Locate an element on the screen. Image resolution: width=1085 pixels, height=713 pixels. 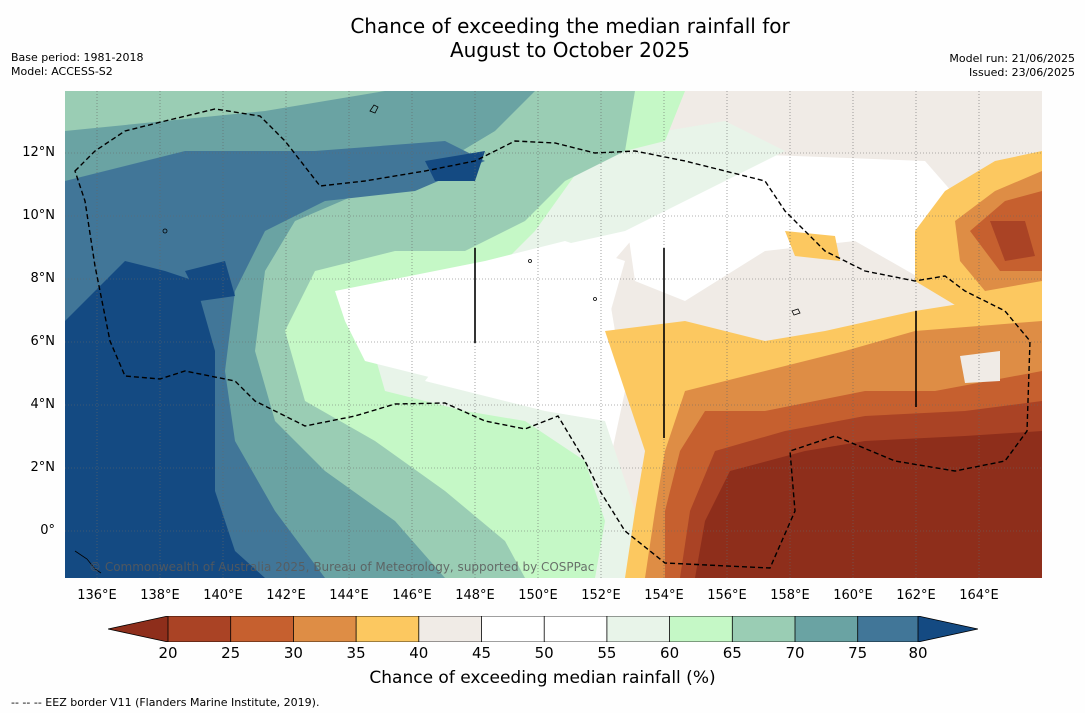
cbar-tick-65: 65 is located at coordinates (732, 653).